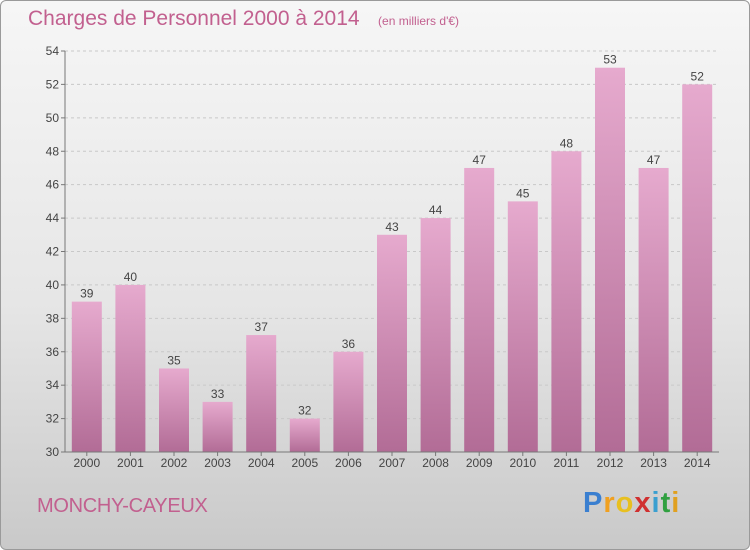 The height and width of the screenshot is (550, 750). Describe the element at coordinates (53, 385) in the screenshot. I see `y-tick-label: 34` at that location.